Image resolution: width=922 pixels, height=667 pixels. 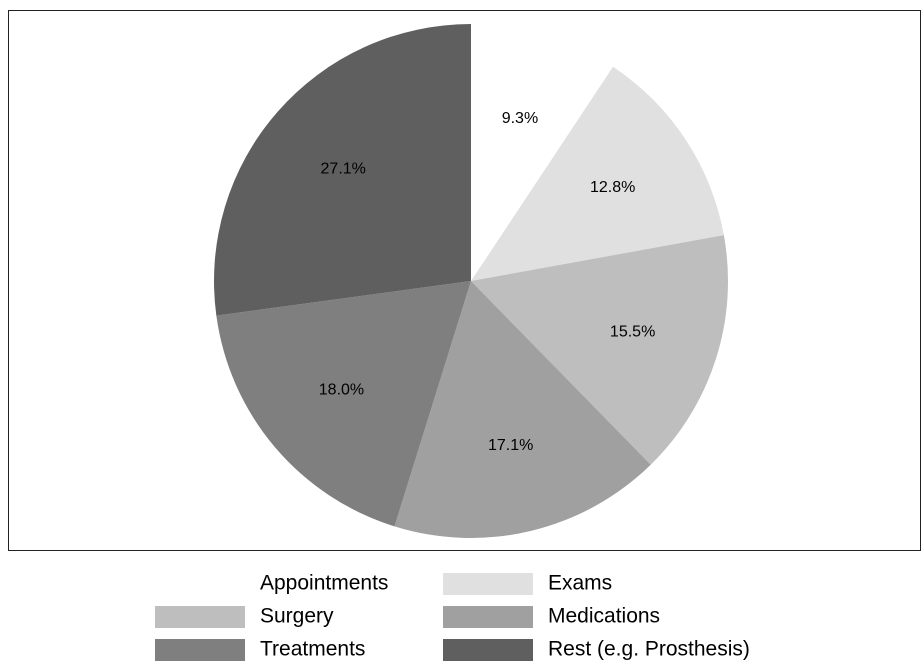 I want to click on legend-label: Surgery, so click(x=297, y=616).